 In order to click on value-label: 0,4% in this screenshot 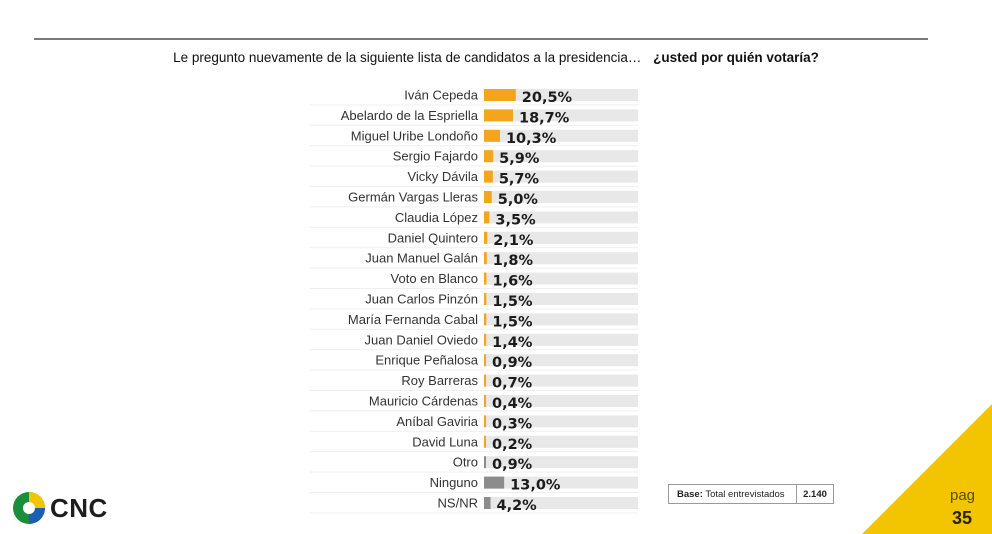, I will do `click(512, 404)`.